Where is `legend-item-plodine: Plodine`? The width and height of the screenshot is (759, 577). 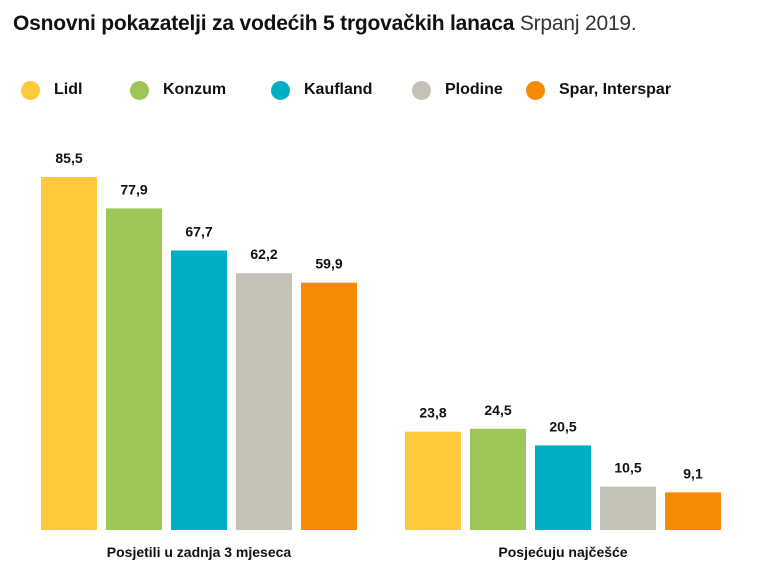 legend-item-plodine: Plodine is located at coordinates (457, 90).